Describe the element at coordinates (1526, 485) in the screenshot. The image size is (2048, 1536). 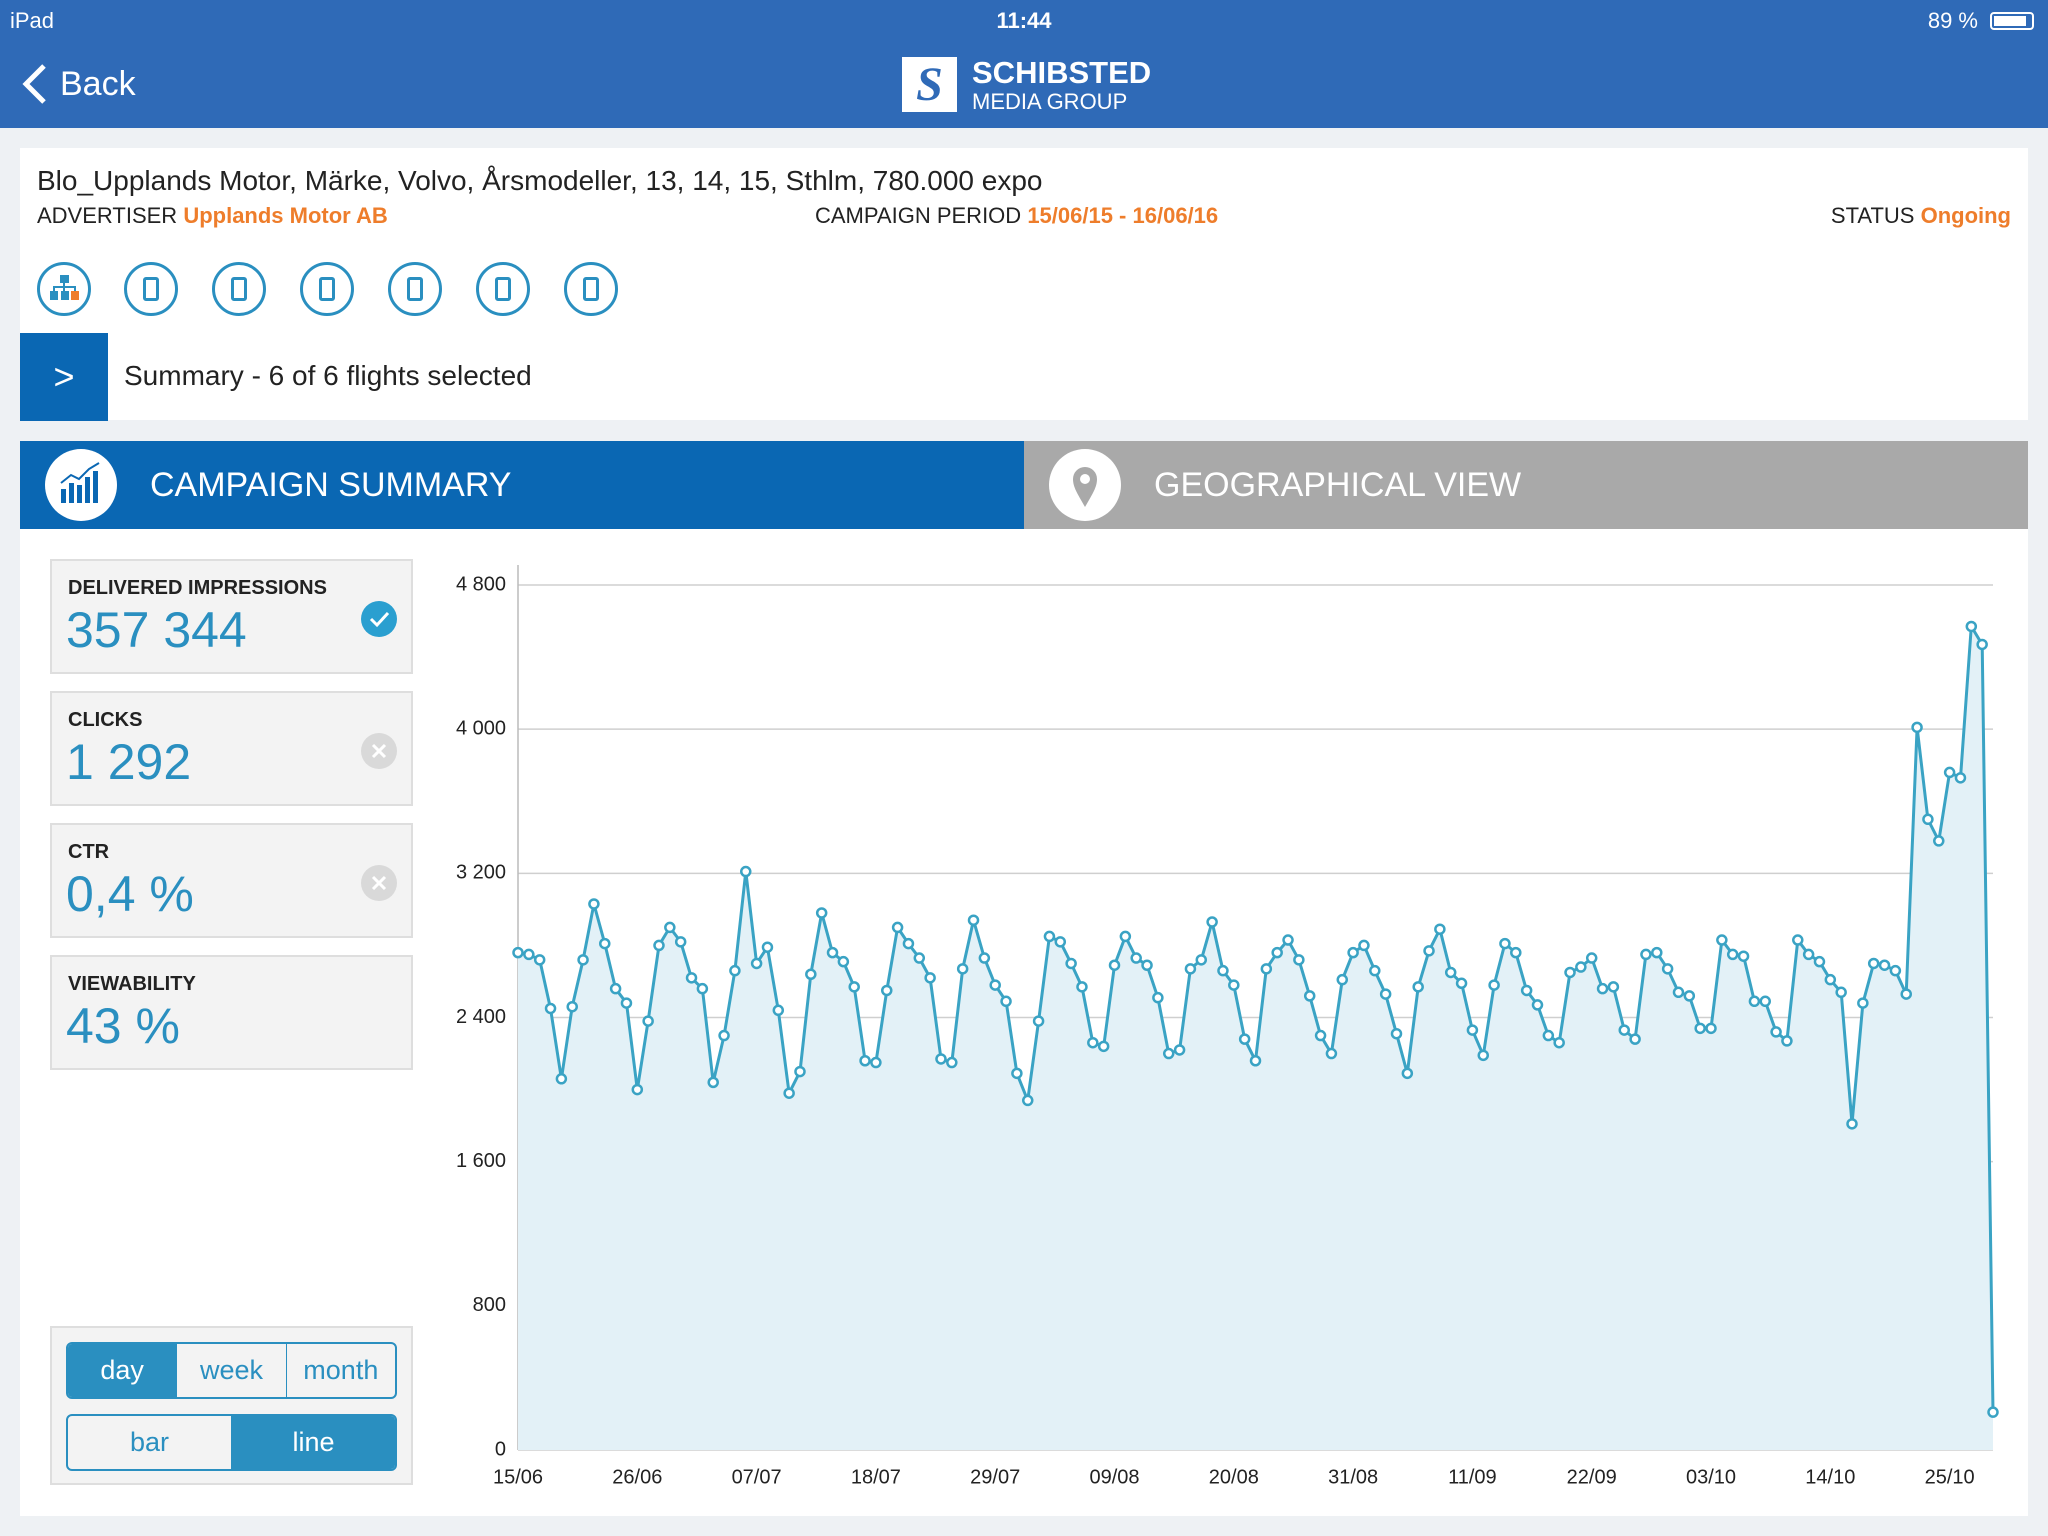
I see `tab-geo` at that location.